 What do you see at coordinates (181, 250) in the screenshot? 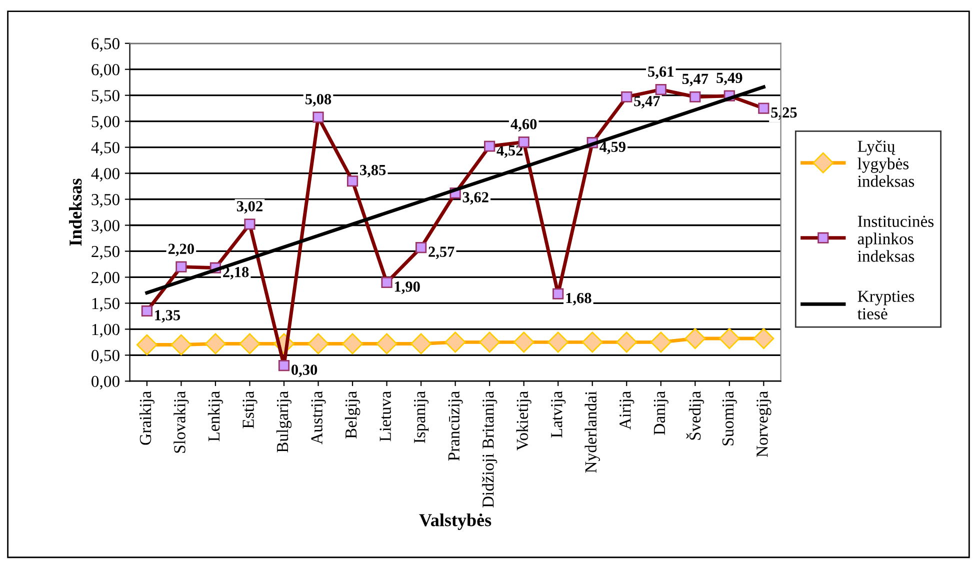
I see `data-label: 2,20` at bounding box center [181, 250].